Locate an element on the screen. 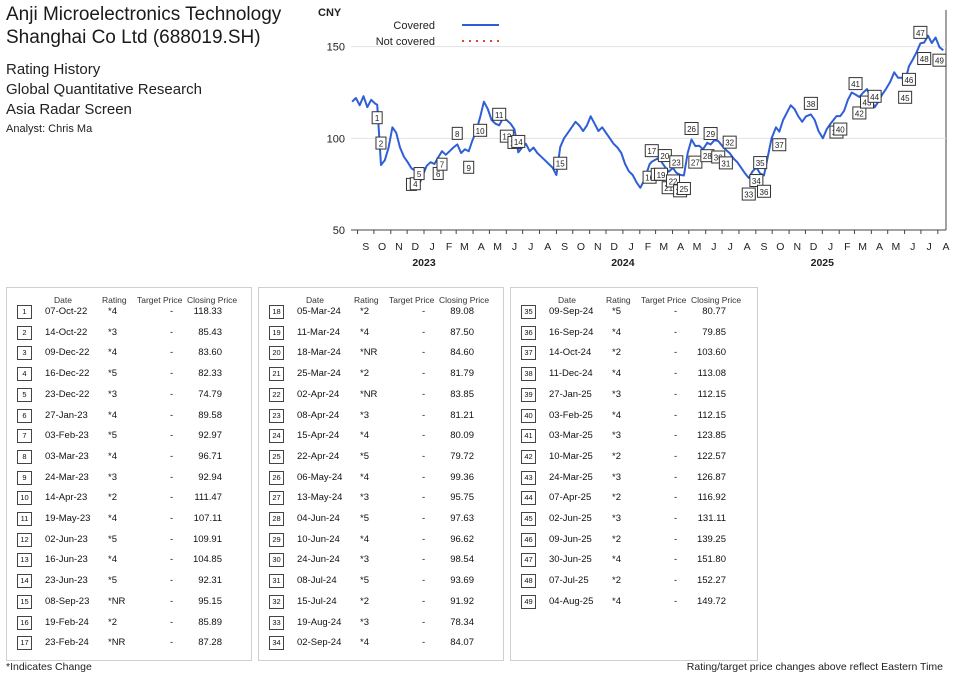 Image resolution: width=955 pixels, height=675 pixels. rating-marker-label: 8 is located at coordinates (457, 134).